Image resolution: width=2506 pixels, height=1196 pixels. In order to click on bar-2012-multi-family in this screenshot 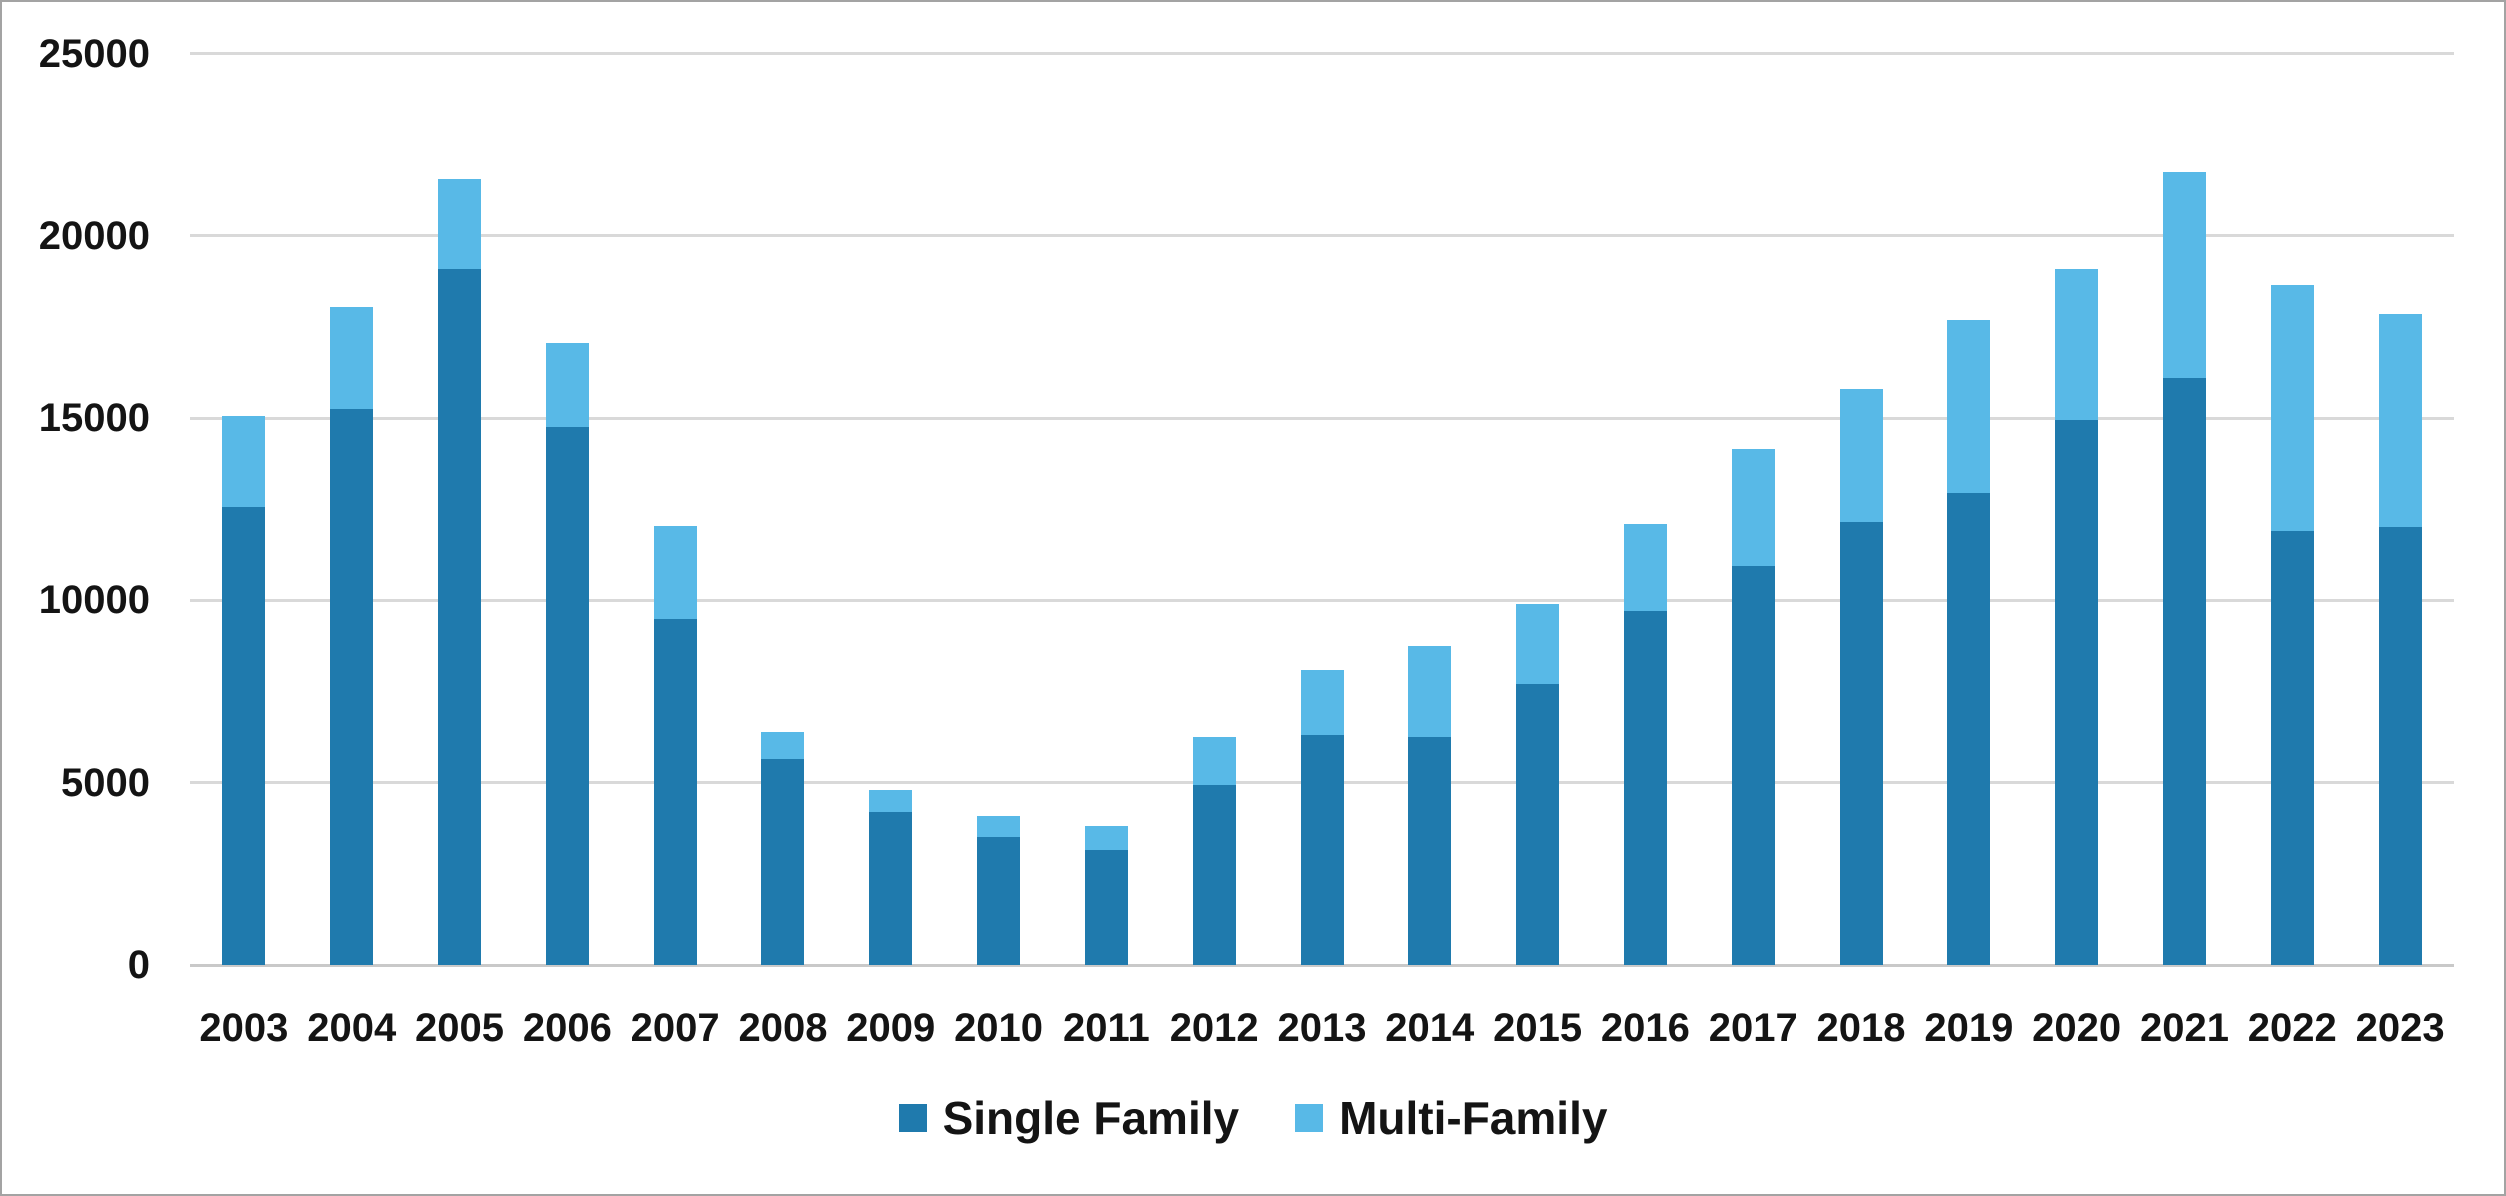, I will do `click(1214, 761)`.